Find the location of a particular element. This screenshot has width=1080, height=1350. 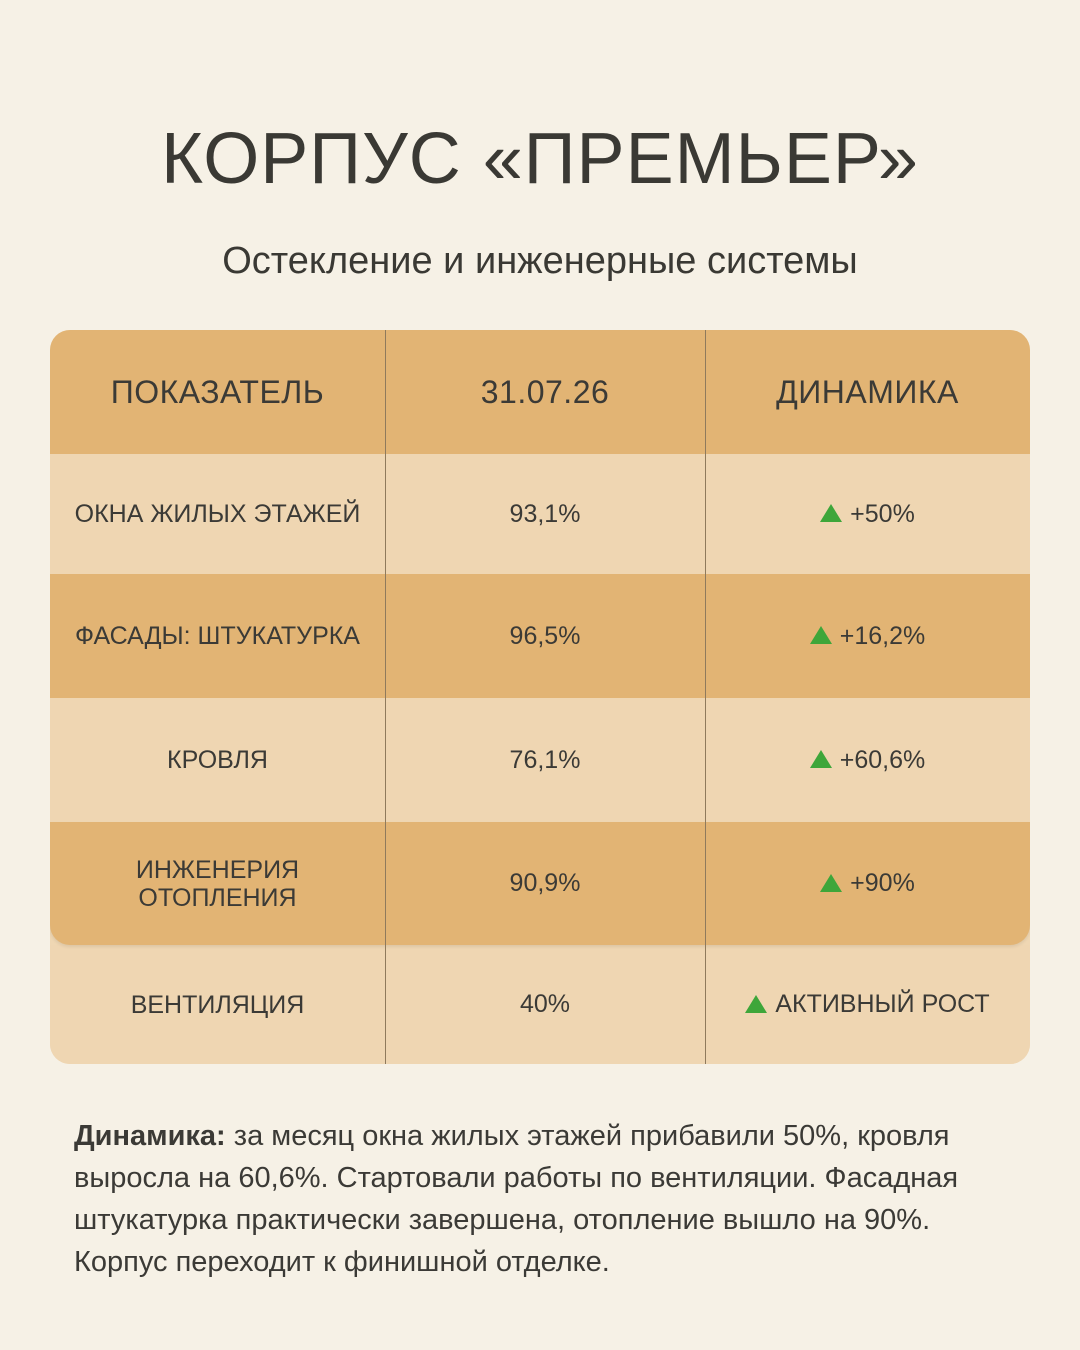

table-row: ВЕНТИЛЯЦИЯ 40% АКТИВНЫЙ РОСТ is located at coordinates (540, 1004).